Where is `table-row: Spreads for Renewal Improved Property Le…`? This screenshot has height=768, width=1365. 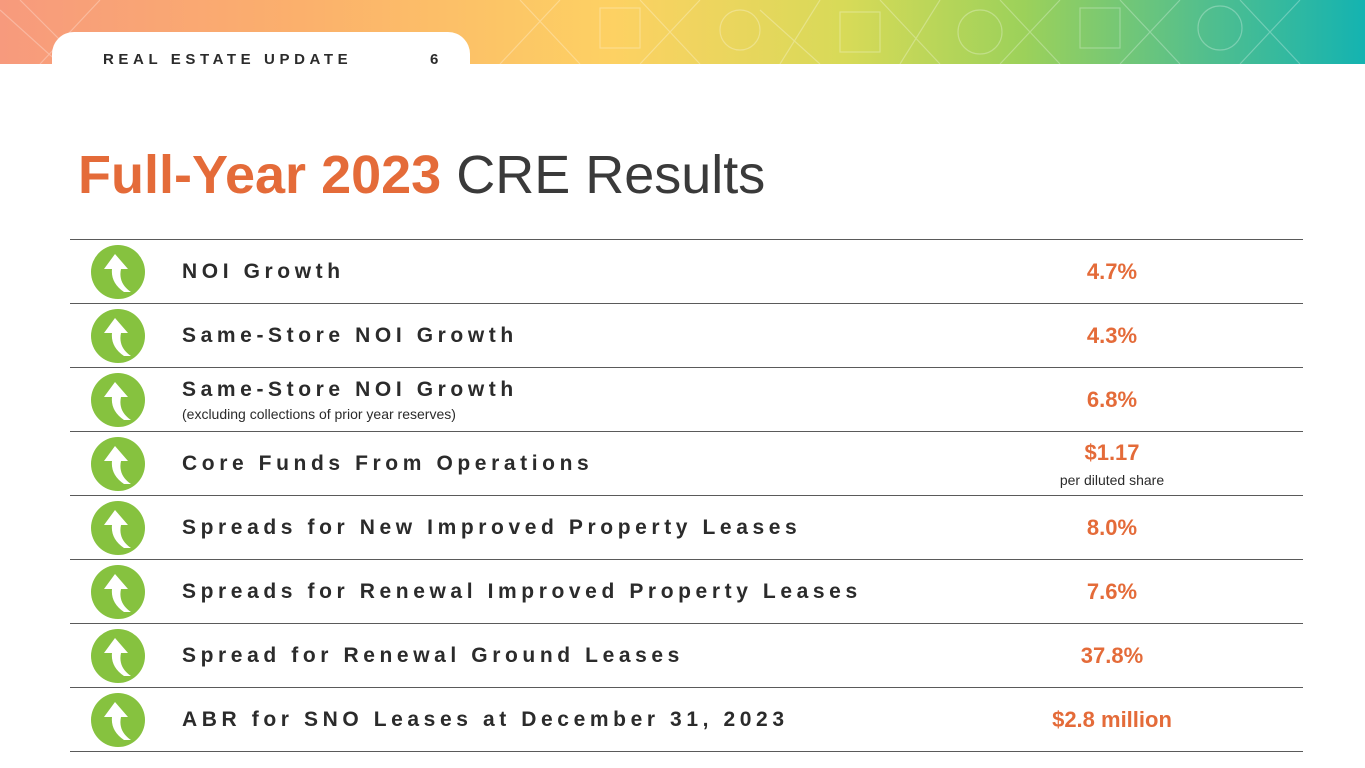 table-row: Spreads for Renewal Improved Property Le… is located at coordinates (686, 592).